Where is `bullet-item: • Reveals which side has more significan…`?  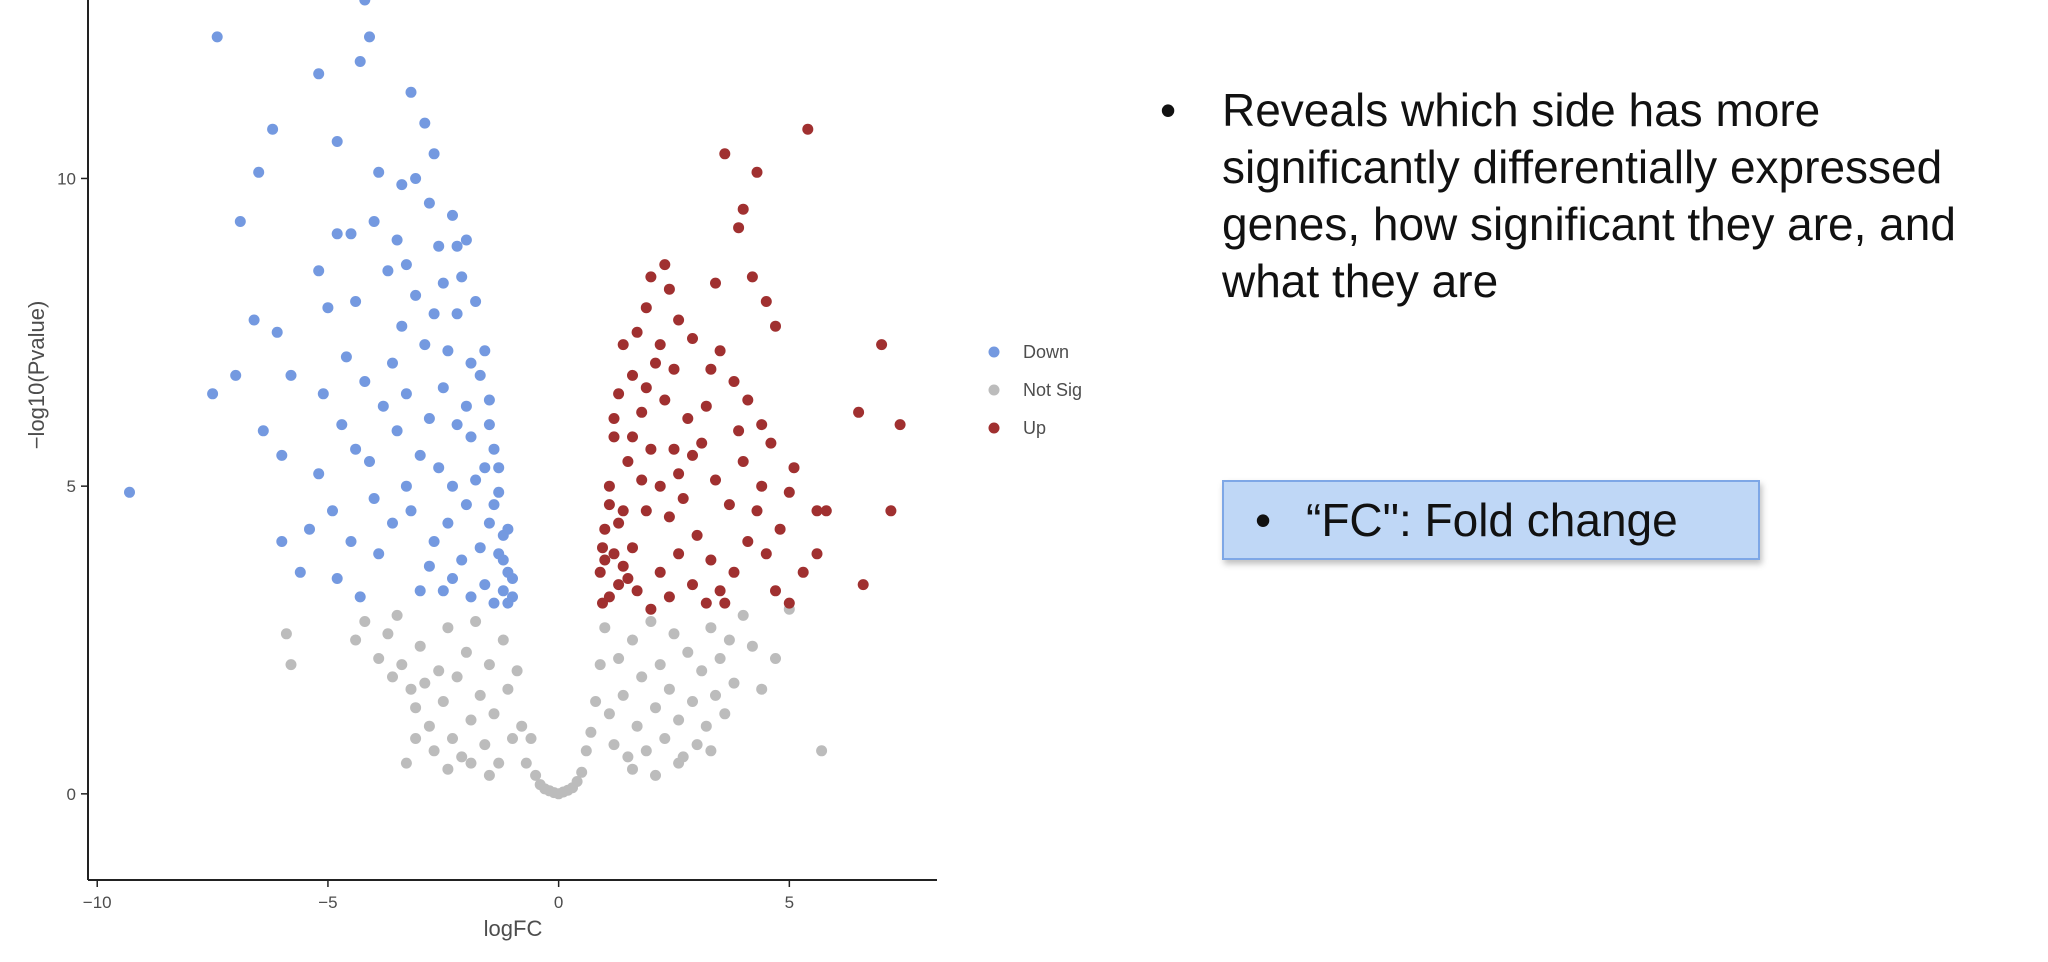 bullet-item: • Reveals which side has more significan… is located at coordinates (1590, 196).